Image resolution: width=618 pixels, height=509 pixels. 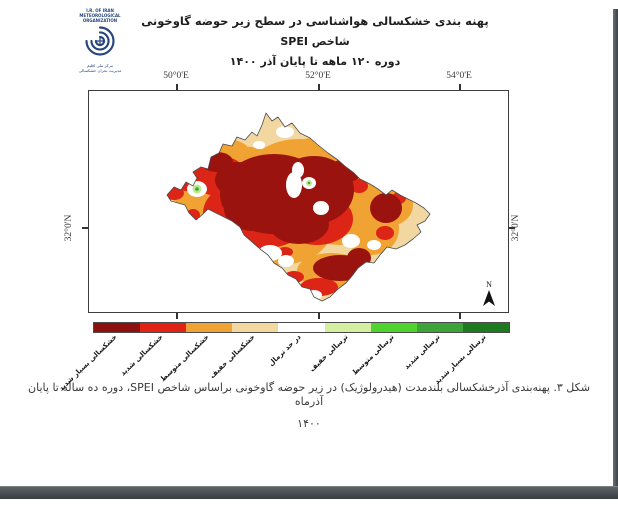 I want to click on org-persian-line: مدیریت بحران خشکسالی, so click(x=100, y=70).